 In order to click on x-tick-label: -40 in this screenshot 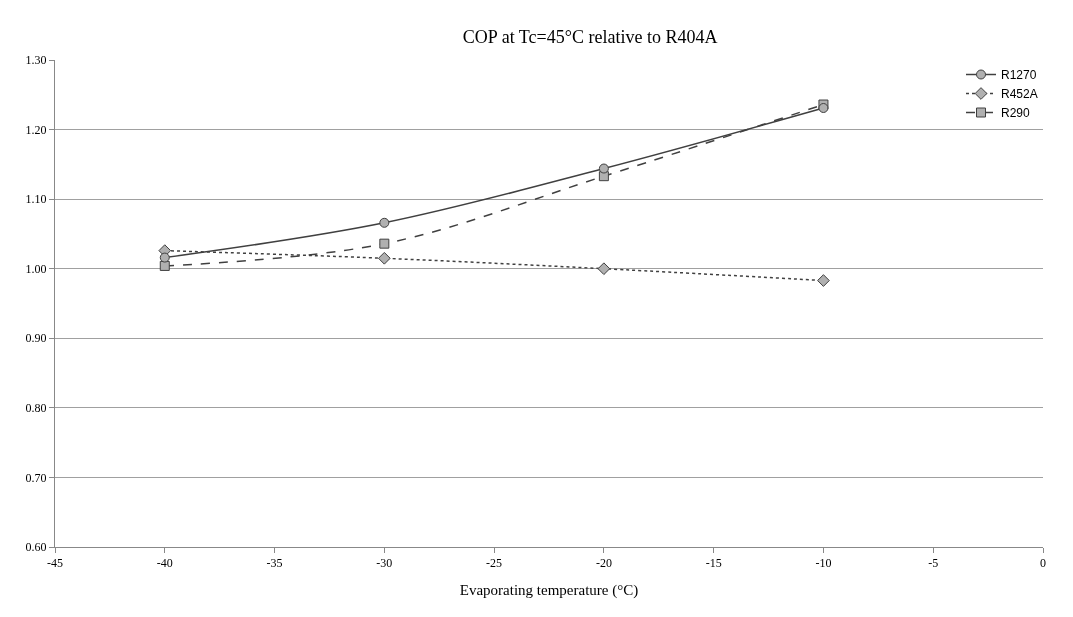, I will do `click(164, 563)`.